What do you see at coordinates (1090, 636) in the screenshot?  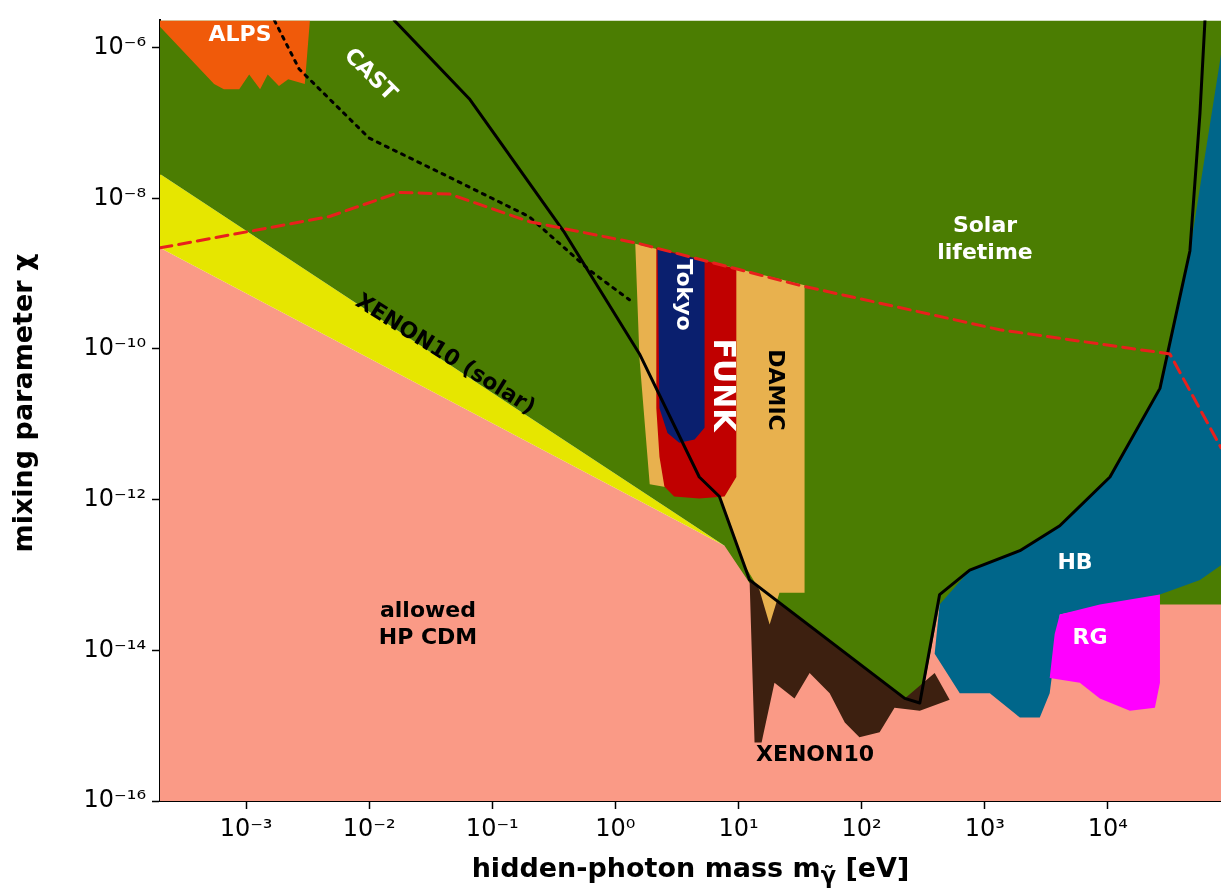 I see `annotation: RG` at bounding box center [1090, 636].